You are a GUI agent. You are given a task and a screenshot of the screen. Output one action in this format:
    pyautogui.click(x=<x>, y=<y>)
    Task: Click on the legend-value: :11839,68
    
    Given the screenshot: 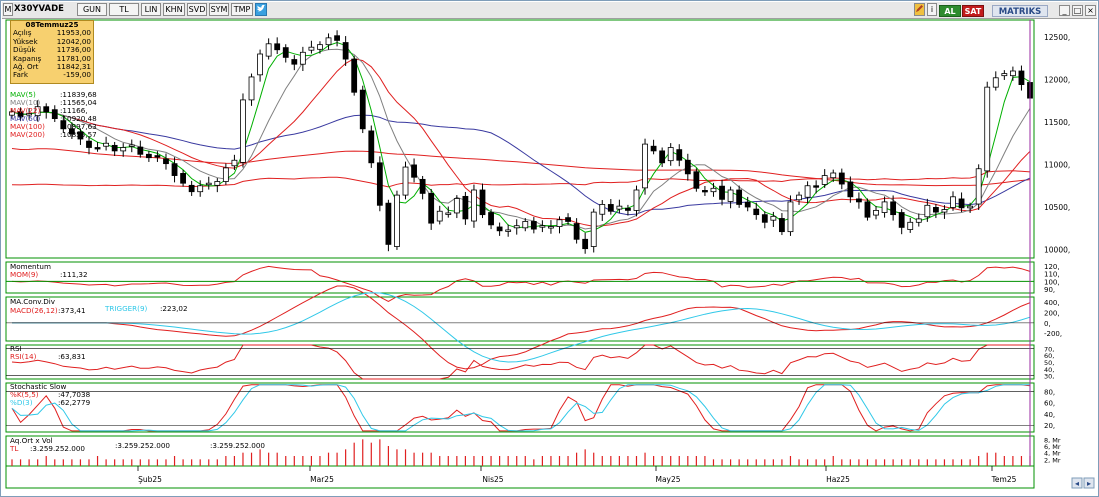 What is the action you would take?
    pyautogui.click(x=78, y=94)
    